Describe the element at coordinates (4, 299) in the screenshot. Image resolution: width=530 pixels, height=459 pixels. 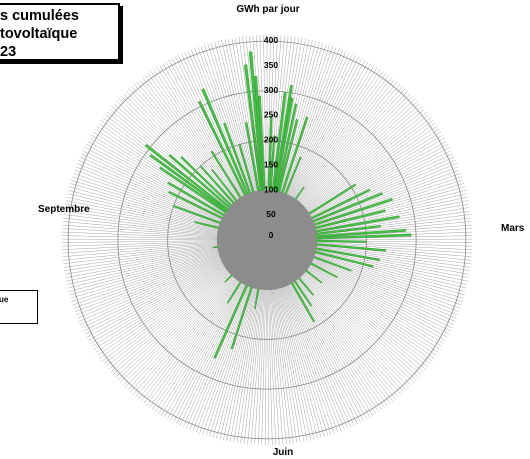
I see `legend-text: ue` at that location.